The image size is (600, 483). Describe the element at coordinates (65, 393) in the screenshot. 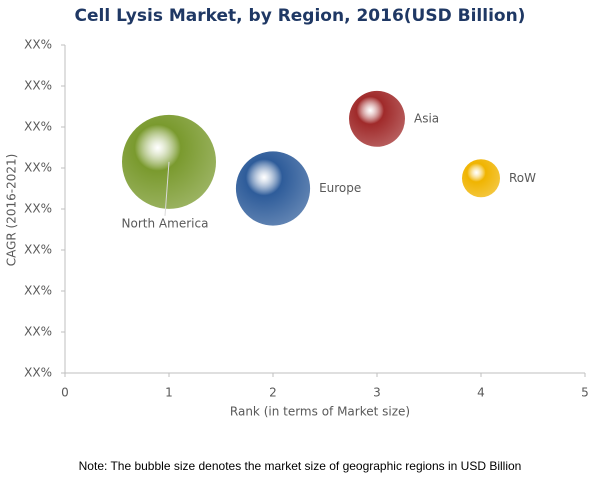

I see `x-tick-label: 0` at that location.